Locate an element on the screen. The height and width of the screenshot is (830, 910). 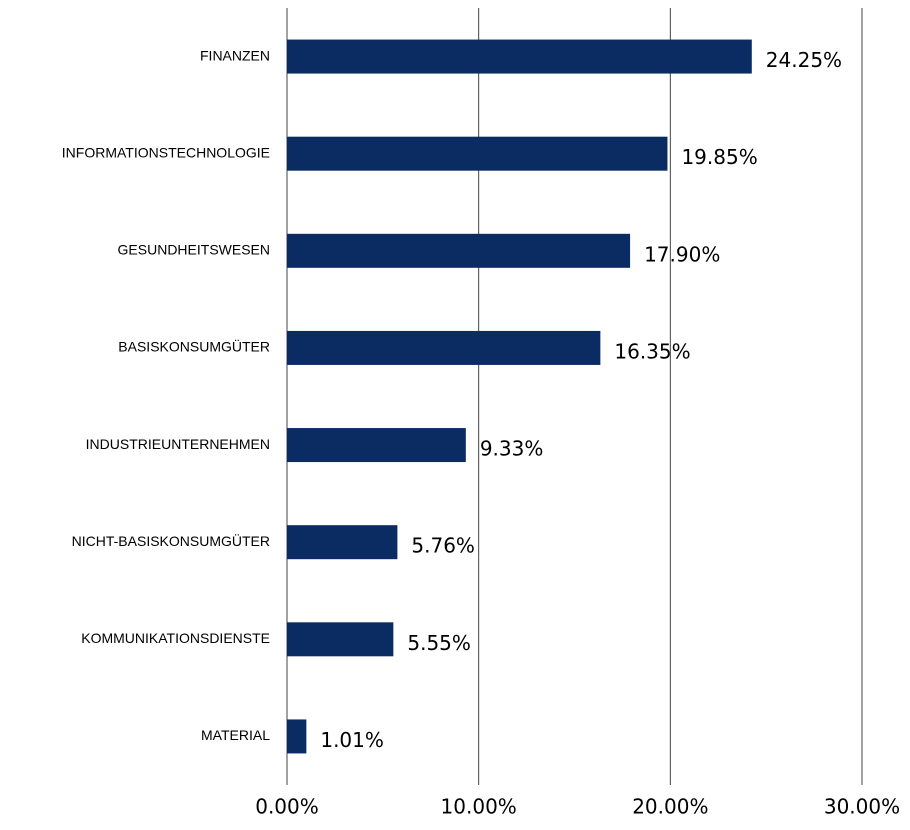
value-label: 5.55% is located at coordinates (439, 643).